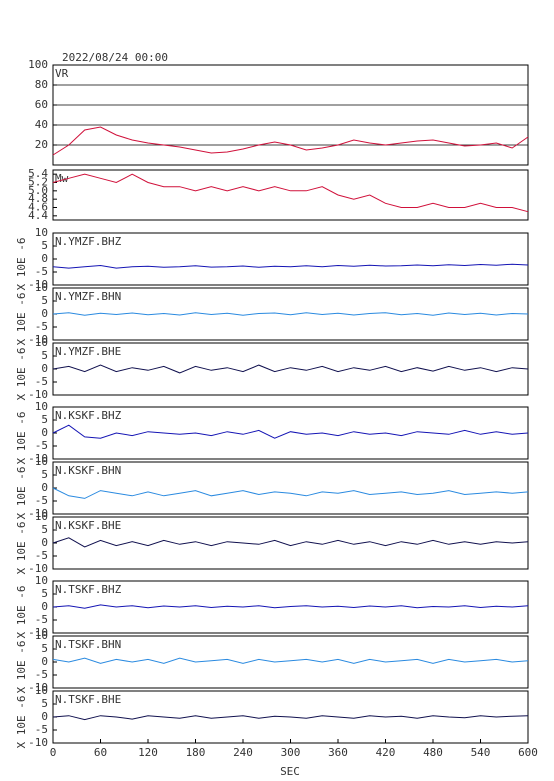 The image size is (554, 781). What do you see at coordinates (62, 73) in the screenshot?
I see `panel-title: VR` at bounding box center [62, 73].